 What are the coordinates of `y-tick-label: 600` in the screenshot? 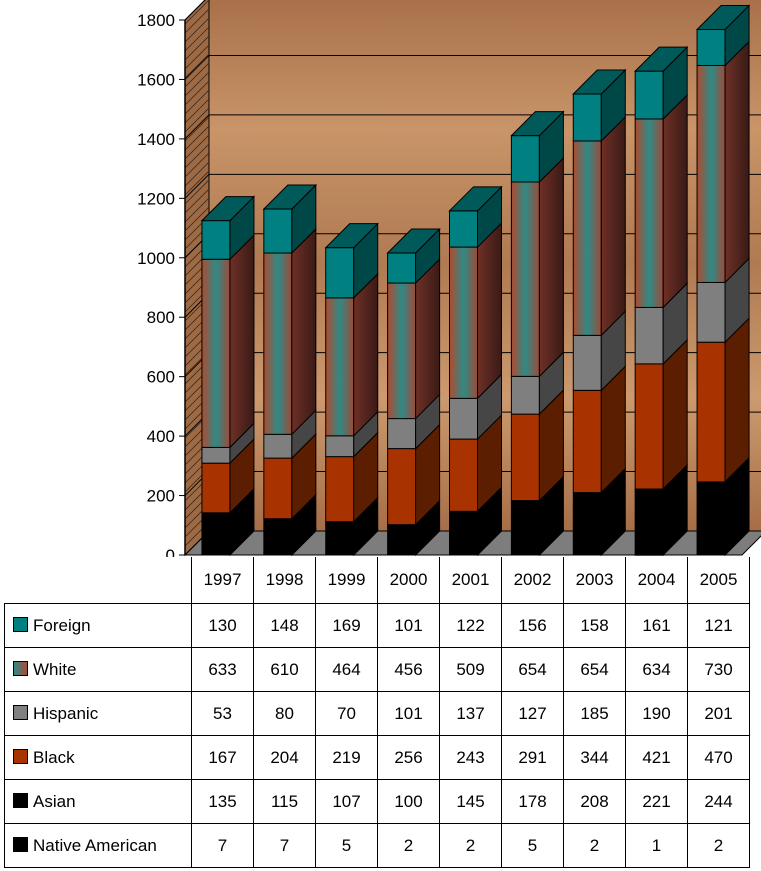 It's located at (161, 377).